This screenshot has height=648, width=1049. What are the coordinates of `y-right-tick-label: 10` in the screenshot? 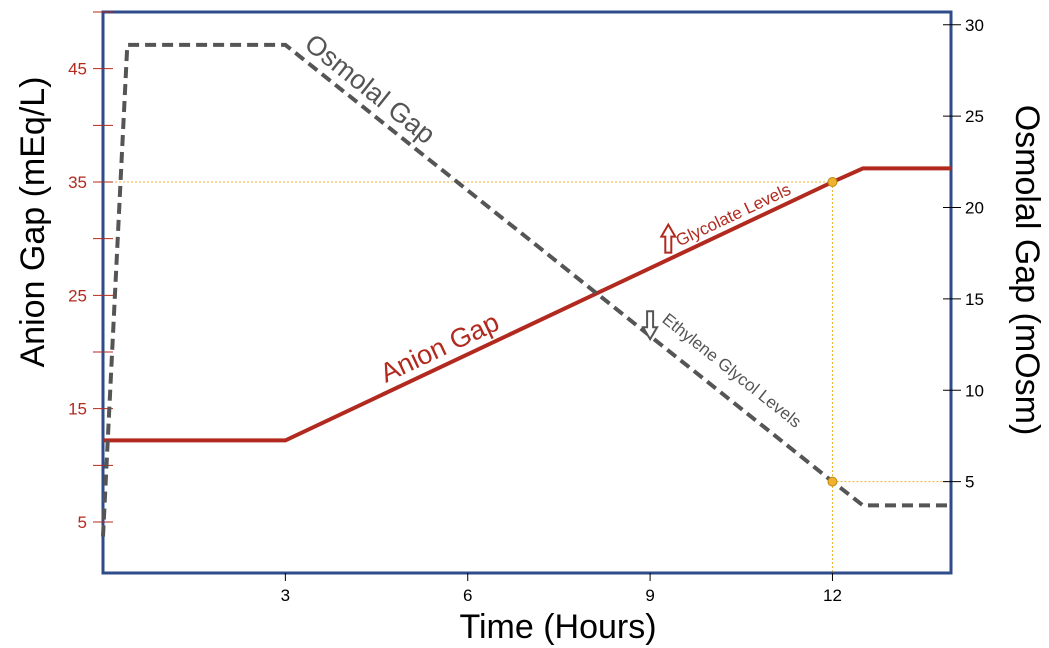 It's located at (974, 390).